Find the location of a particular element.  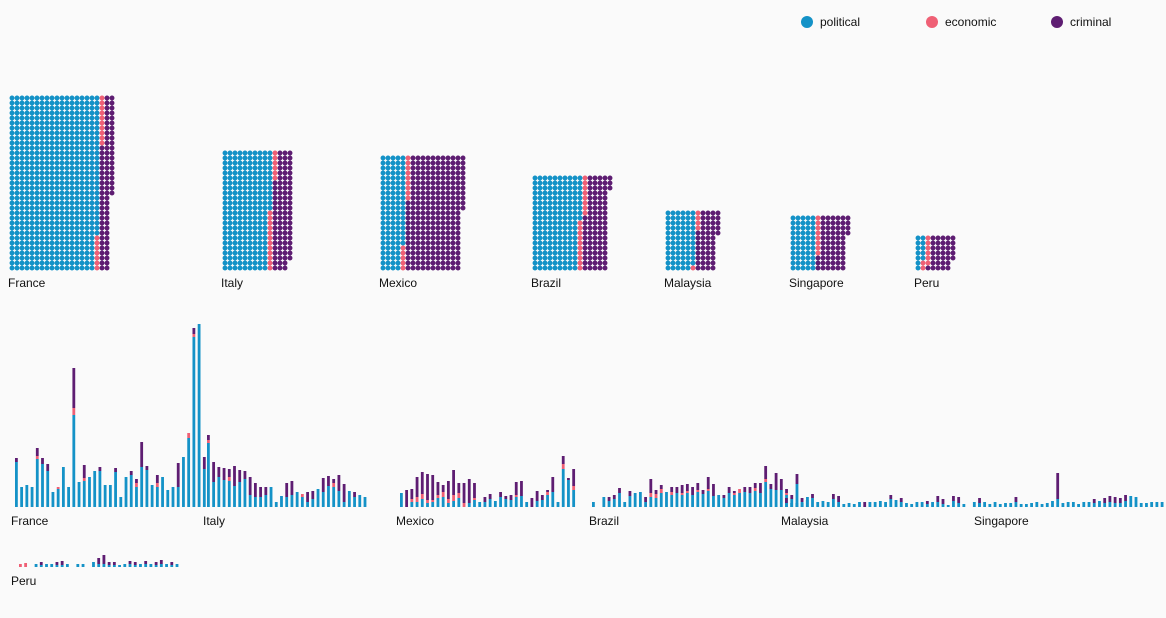

bars-peru: Peru is located at coordinates (95, 571).